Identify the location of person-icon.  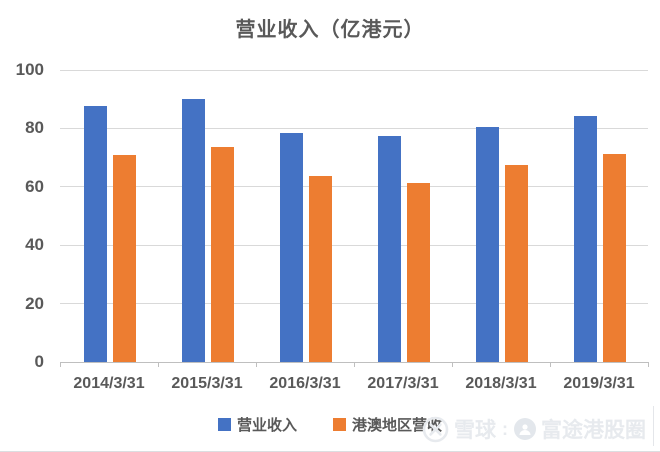
(525, 429).